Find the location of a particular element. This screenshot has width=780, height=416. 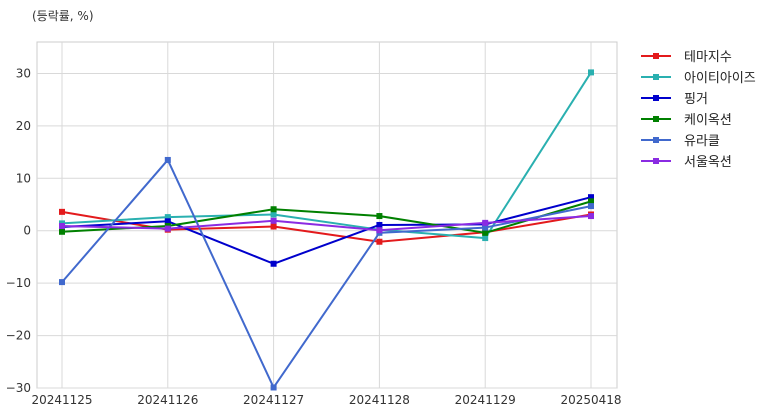

legend-item: 테마지수 is located at coordinates (686, 57).